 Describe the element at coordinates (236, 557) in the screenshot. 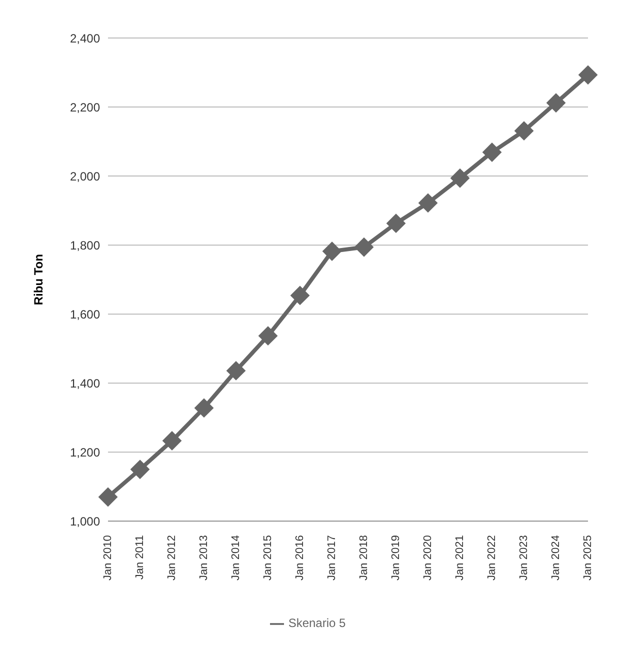

I see `x-tick-label: Jan 2014` at that location.